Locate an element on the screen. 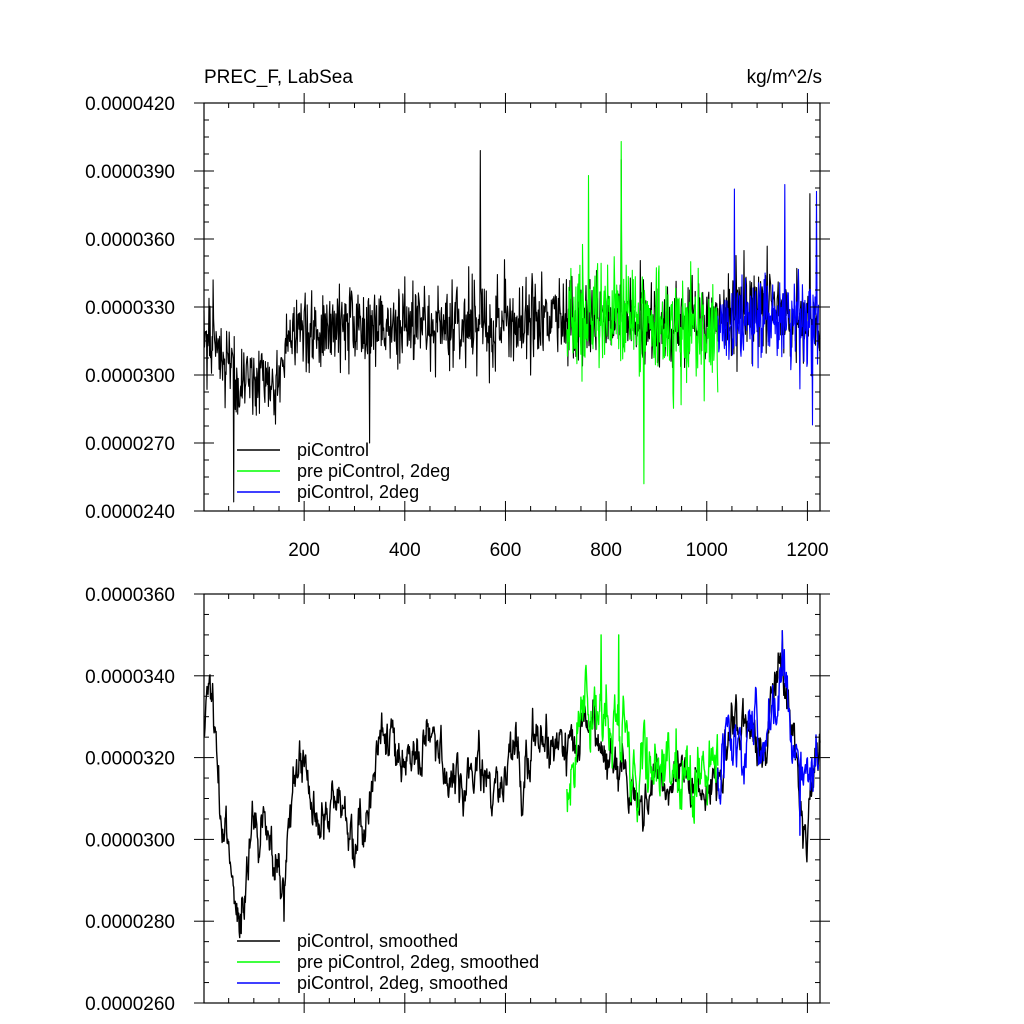 The width and height of the screenshot is (1024, 1024). y-tick-label: 0.0000420 is located at coordinates (130, 104).